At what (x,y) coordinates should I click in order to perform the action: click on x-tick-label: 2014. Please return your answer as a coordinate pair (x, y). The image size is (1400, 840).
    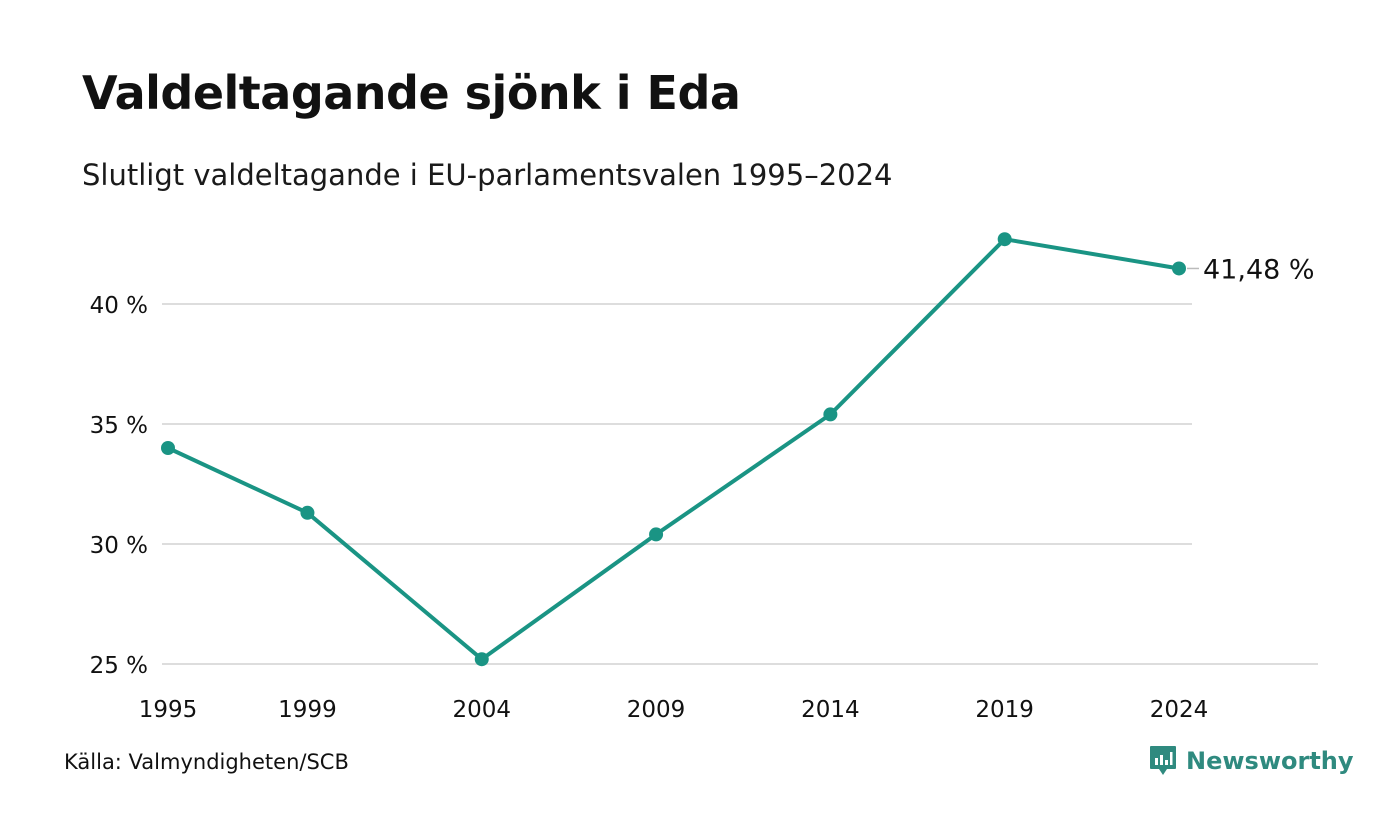
    Looking at the image, I should click on (830, 710).